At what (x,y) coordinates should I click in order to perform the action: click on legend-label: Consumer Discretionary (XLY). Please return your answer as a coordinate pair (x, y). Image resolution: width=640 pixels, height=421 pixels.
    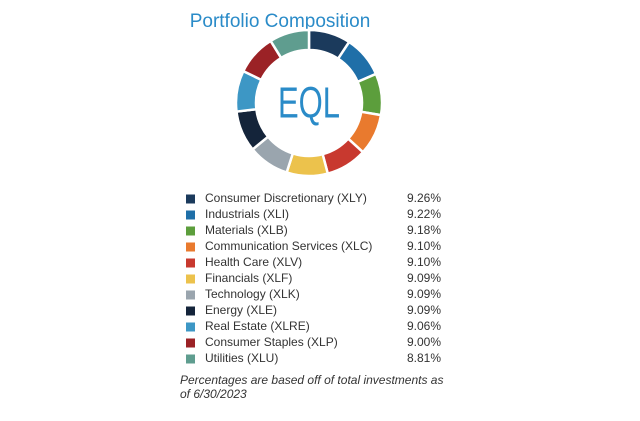
    Looking at the image, I should click on (286, 198).